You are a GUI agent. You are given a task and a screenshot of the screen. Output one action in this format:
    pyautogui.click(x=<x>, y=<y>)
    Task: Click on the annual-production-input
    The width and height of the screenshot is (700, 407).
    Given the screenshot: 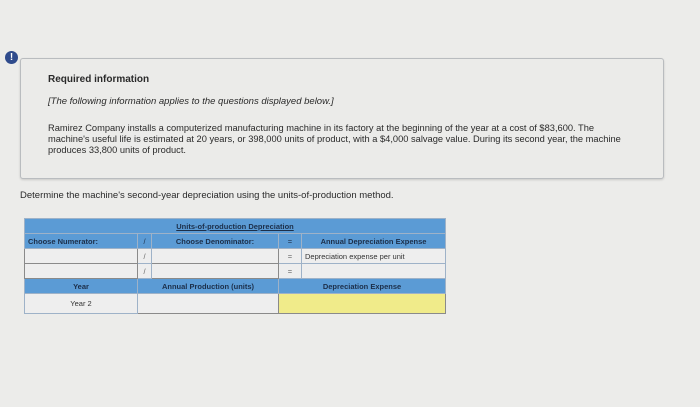 What is the action you would take?
    pyautogui.click(x=208, y=303)
    